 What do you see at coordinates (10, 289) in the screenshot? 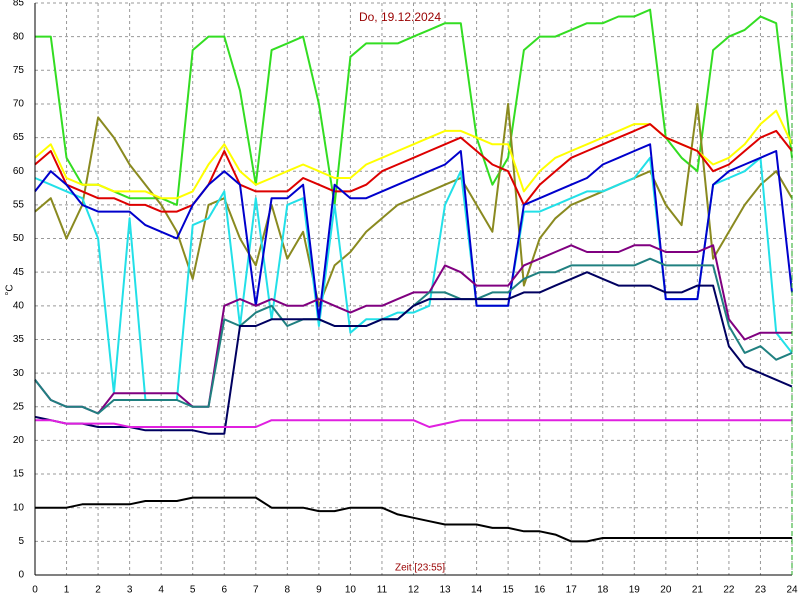
I see `y-axis-label: °C` at bounding box center [10, 289].